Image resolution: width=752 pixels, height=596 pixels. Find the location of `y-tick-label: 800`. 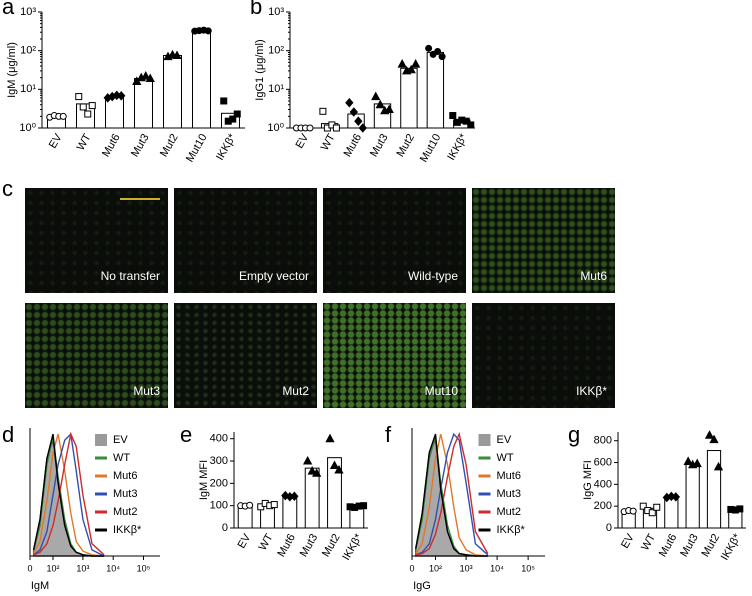

y-tick-label: 800 is located at coordinates (603, 441).